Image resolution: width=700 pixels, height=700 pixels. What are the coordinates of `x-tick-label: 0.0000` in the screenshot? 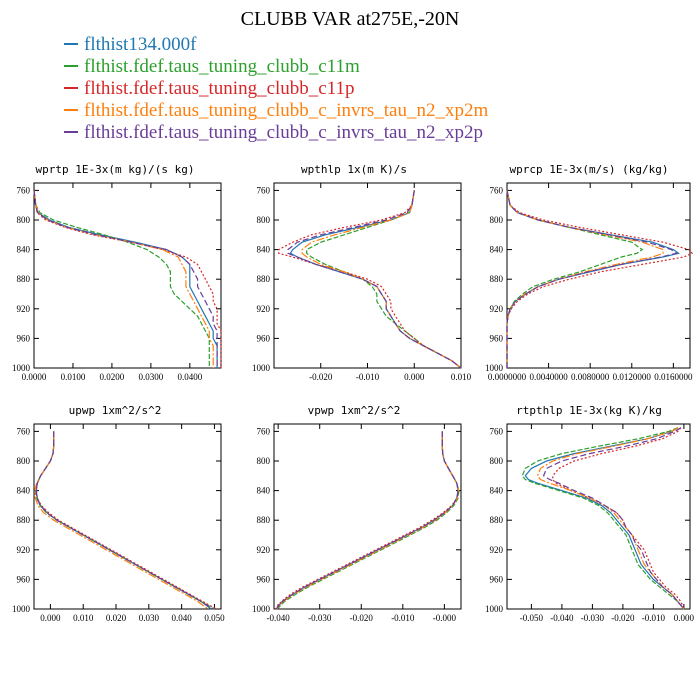 It's located at (34, 377).